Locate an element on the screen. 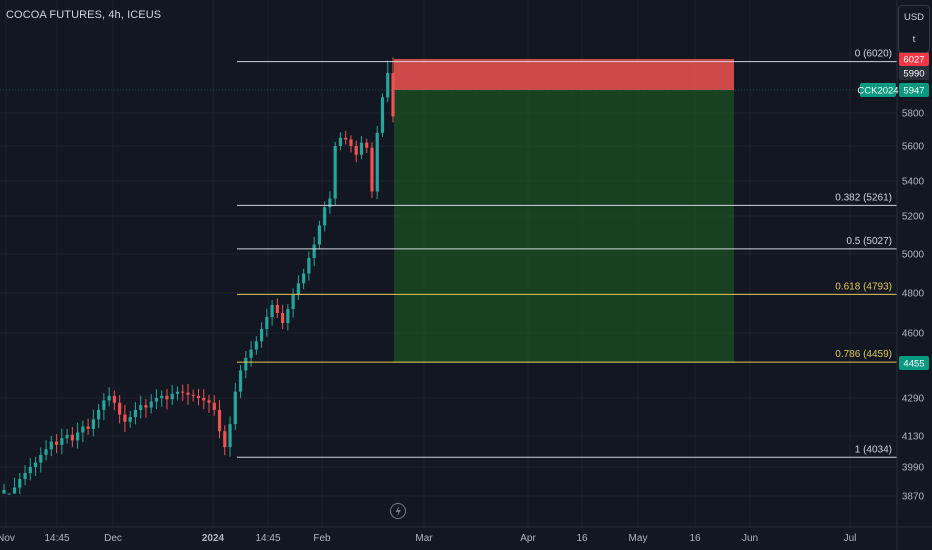 The height and width of the screenshot is (550, 932). price-axis-label: 4600 is located at coordinates (913, 334).